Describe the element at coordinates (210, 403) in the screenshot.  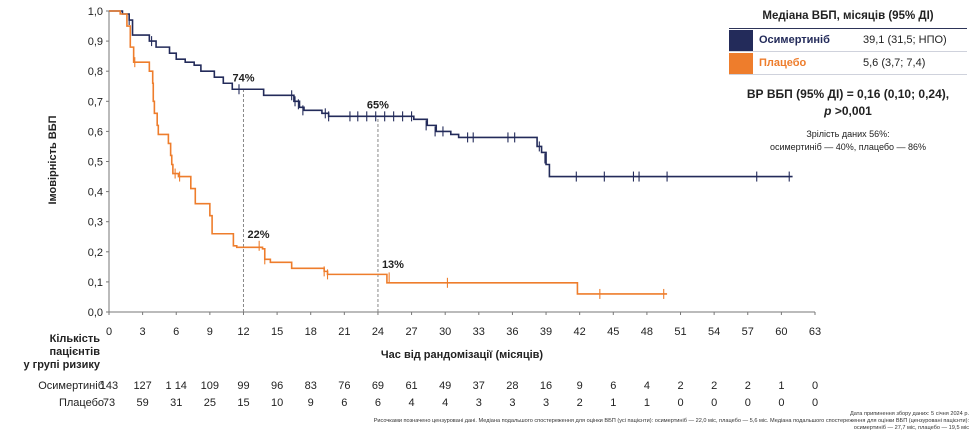
I see `risk-value: 25` at that location.